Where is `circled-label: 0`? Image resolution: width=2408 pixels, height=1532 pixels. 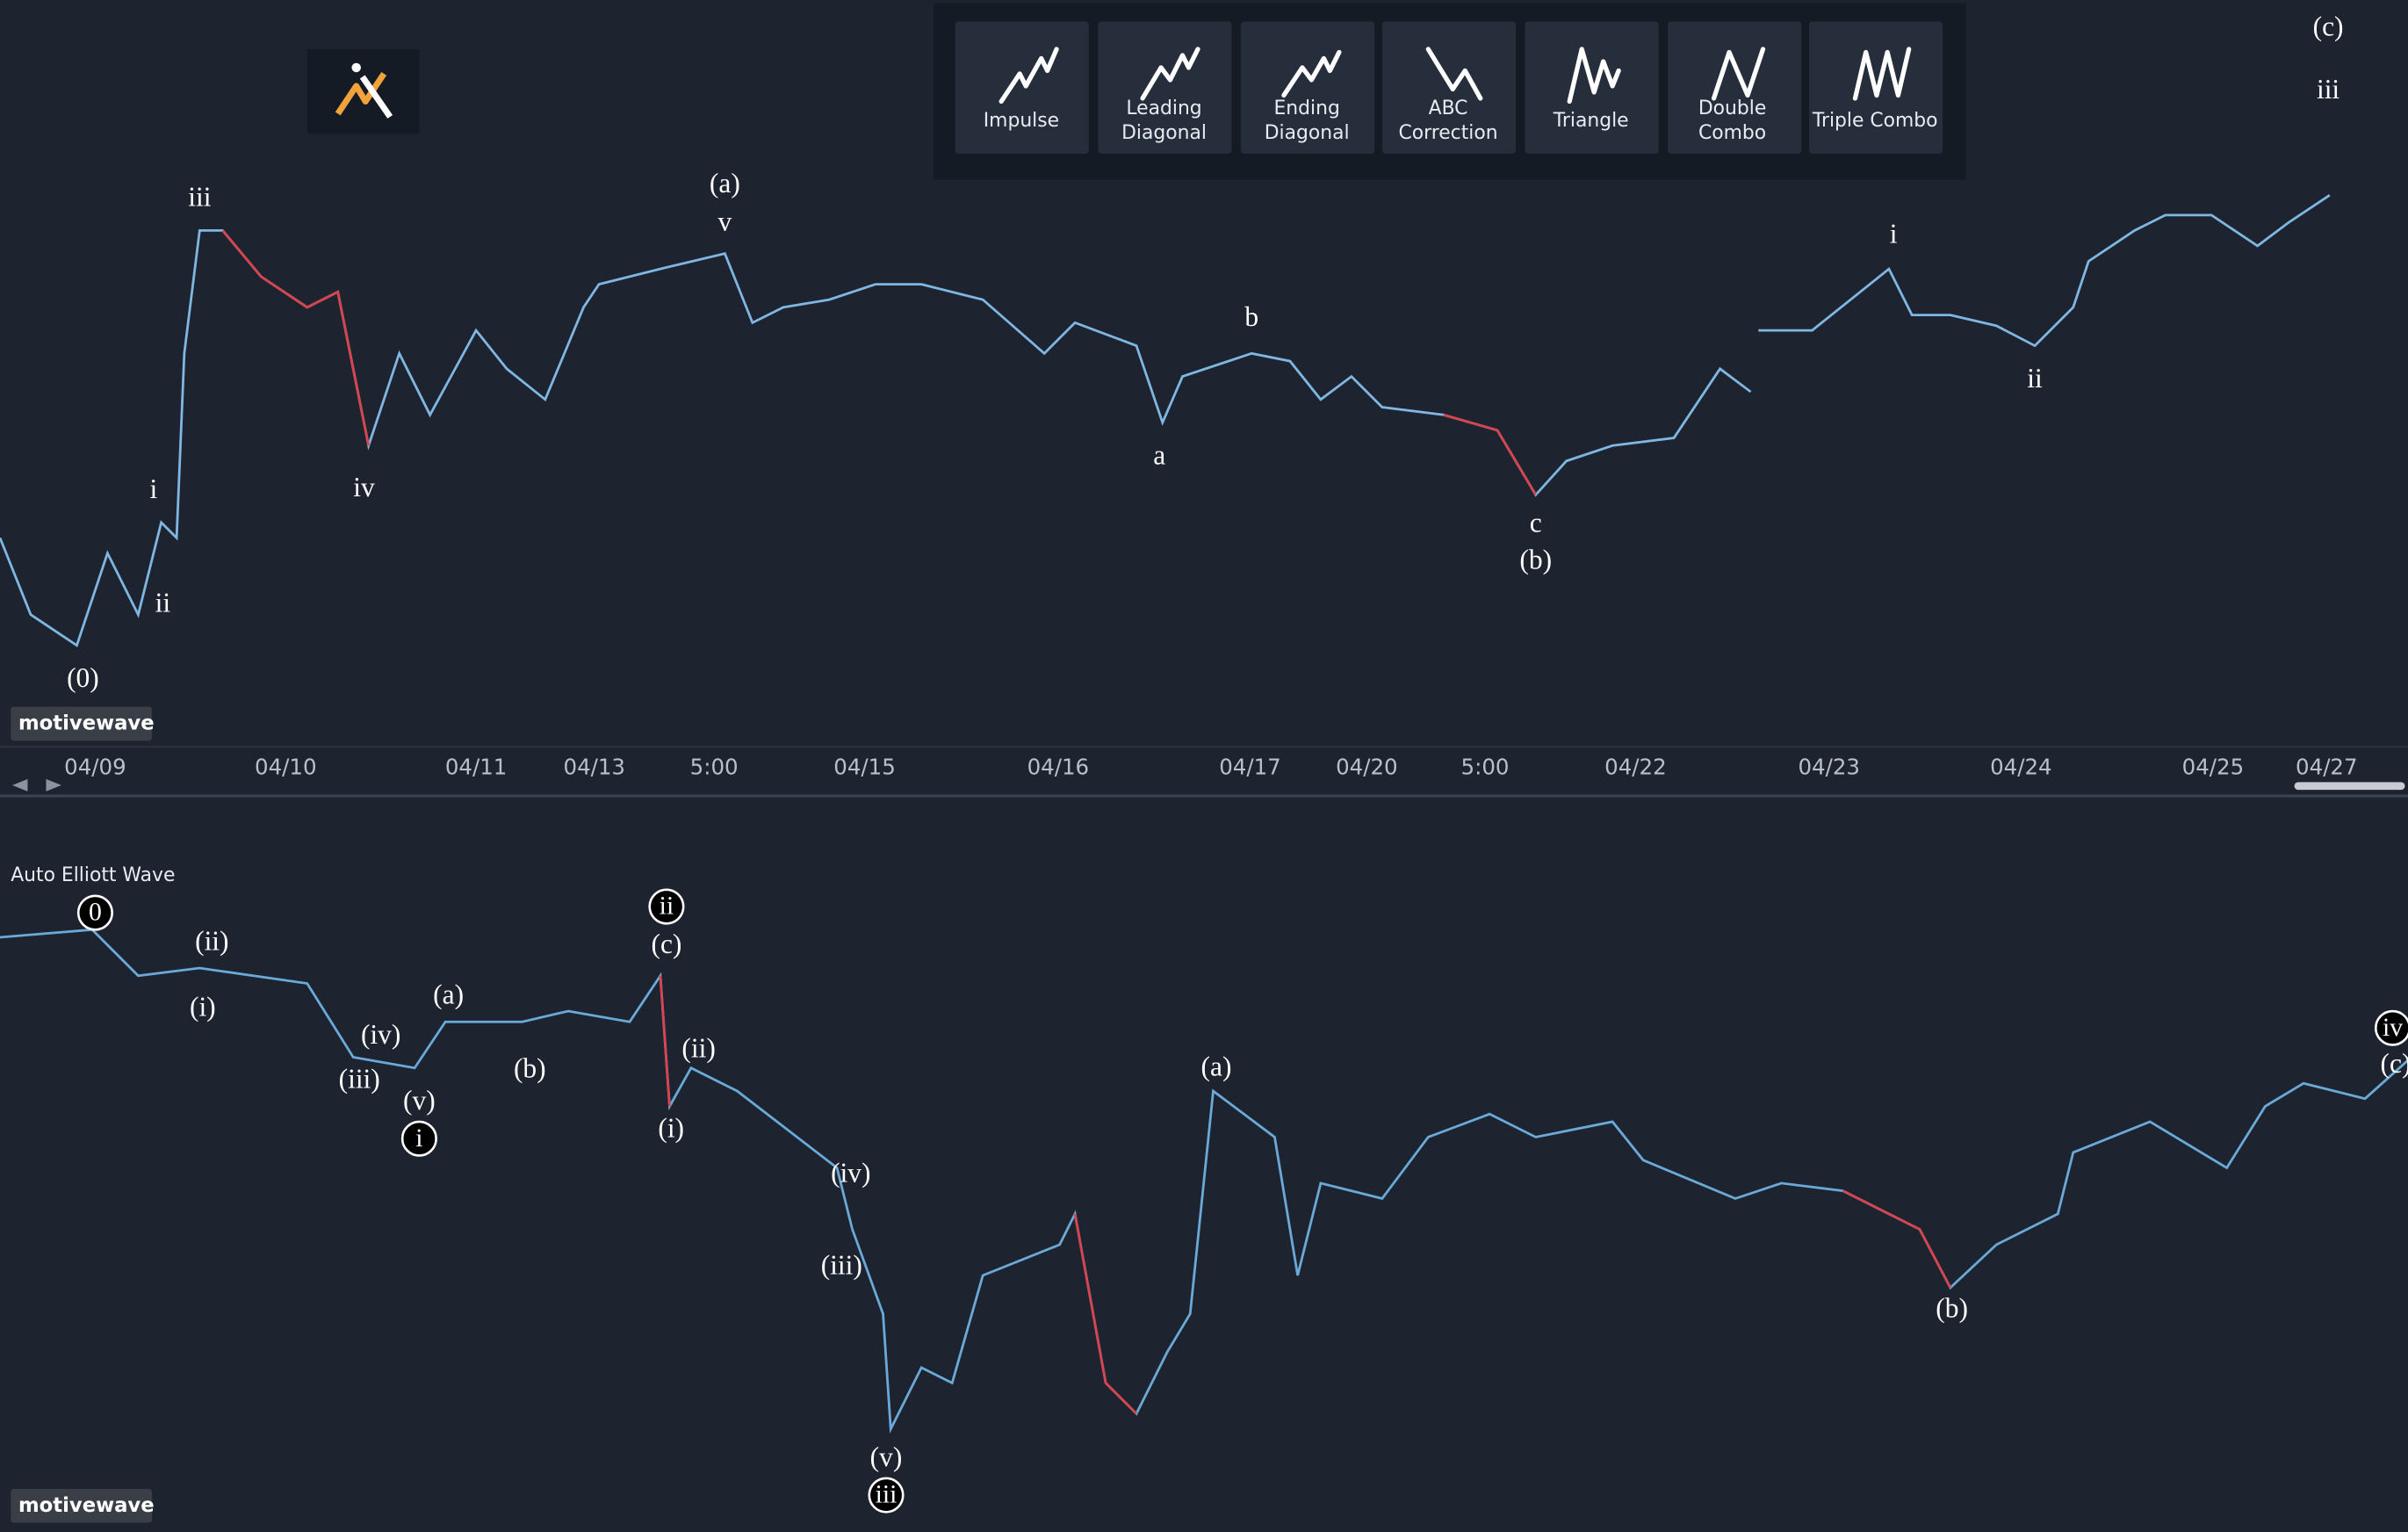 circled-label: 0 is located at coordinates (94, 912).